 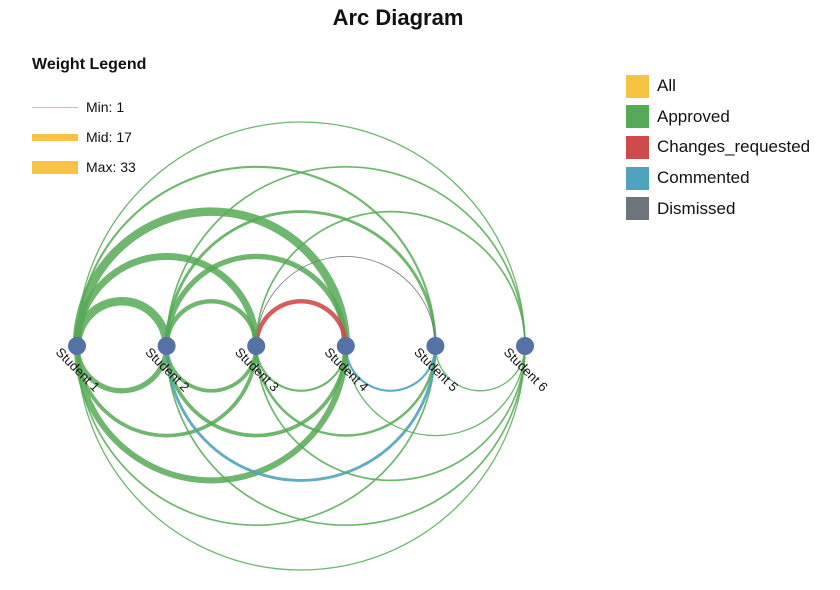 What do you see at coordinates (666, 86) in the screenshot?
I see `type-legend-label-all: All` at bounding box center [666, 86].